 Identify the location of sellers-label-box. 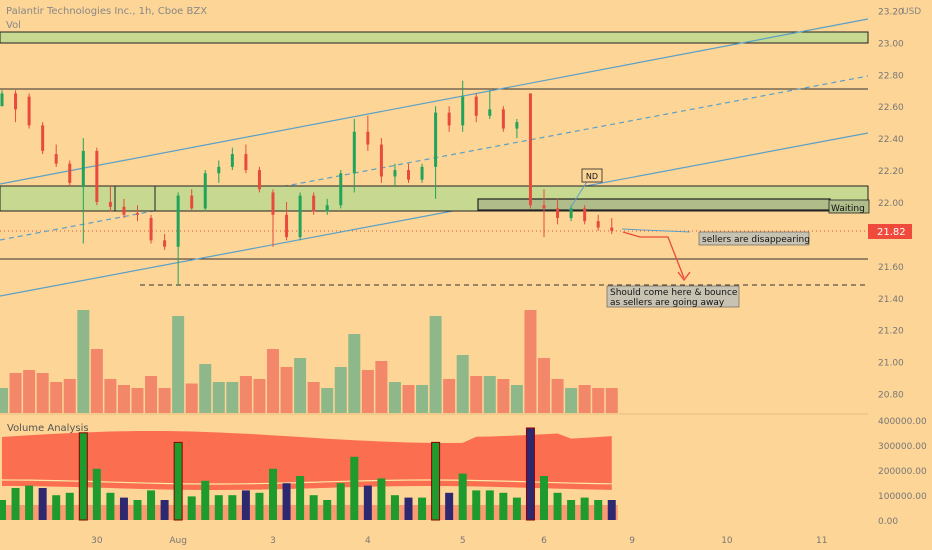
(754, 238).